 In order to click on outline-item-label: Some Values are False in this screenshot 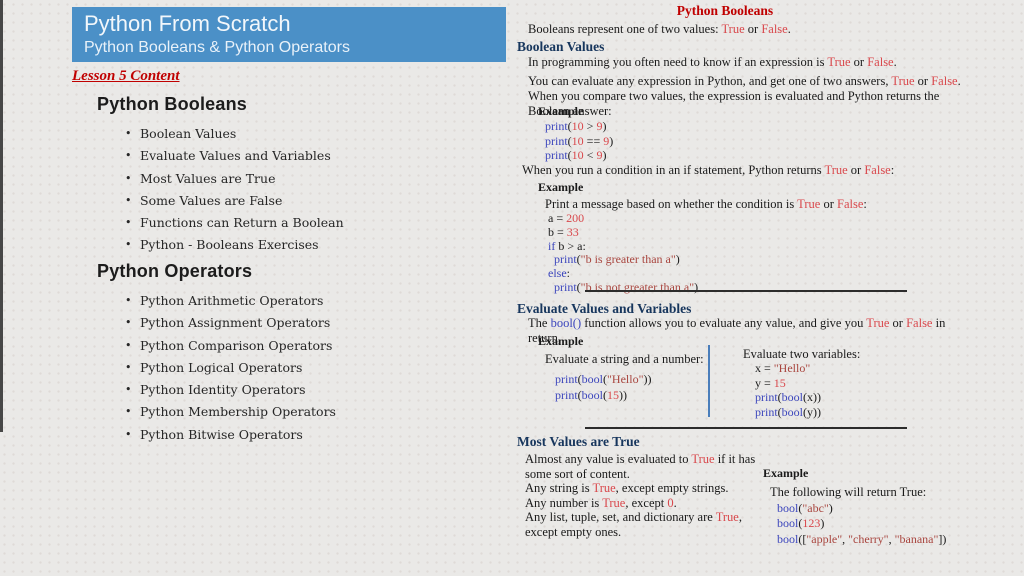, I will do `click(211, 200)`.